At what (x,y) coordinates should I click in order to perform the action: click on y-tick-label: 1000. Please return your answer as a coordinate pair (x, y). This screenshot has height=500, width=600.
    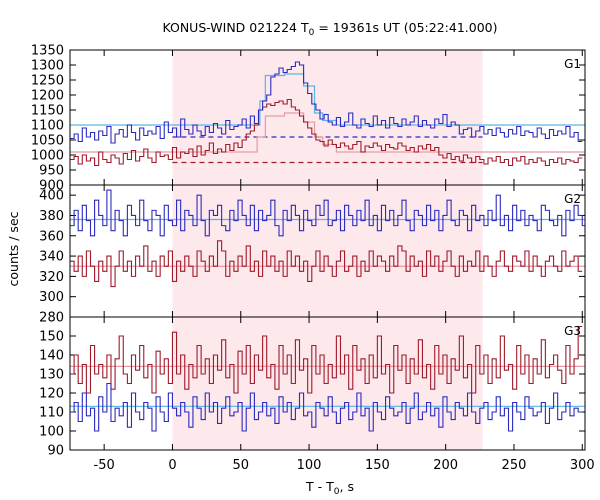
    Looking at the image, I should click on (47, 156).